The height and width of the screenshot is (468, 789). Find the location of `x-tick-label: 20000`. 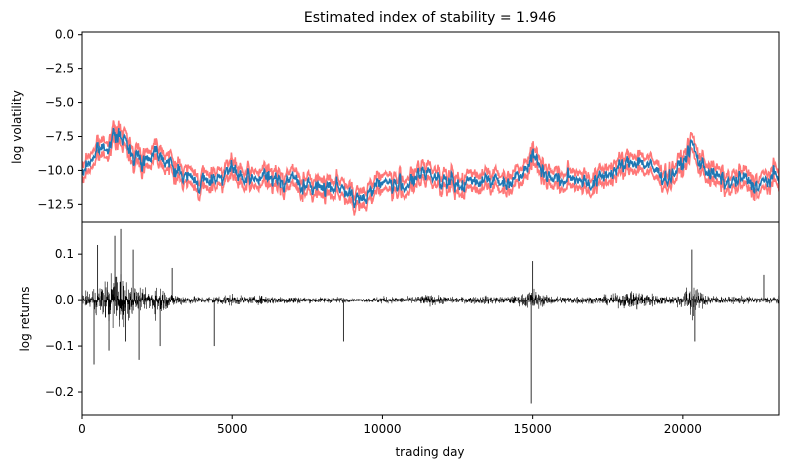

x-tick-label: 20000 is located at coordinates (683, 429).